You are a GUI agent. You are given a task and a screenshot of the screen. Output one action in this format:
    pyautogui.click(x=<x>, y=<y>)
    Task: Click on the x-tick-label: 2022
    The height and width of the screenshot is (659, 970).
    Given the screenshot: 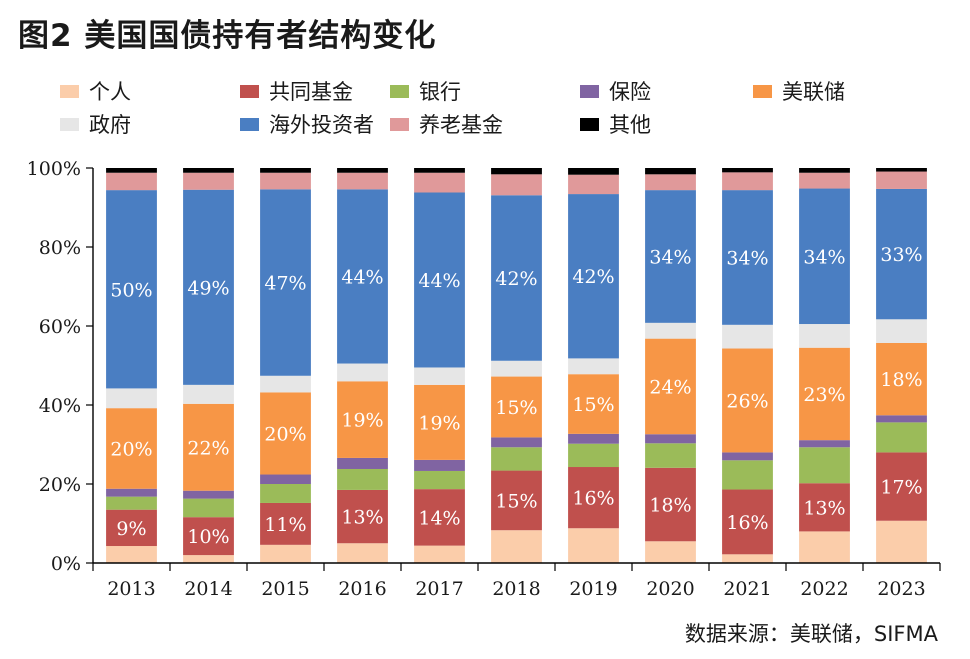 What is the action you would take?
    pyautogui.click(x=824, y=589)
    